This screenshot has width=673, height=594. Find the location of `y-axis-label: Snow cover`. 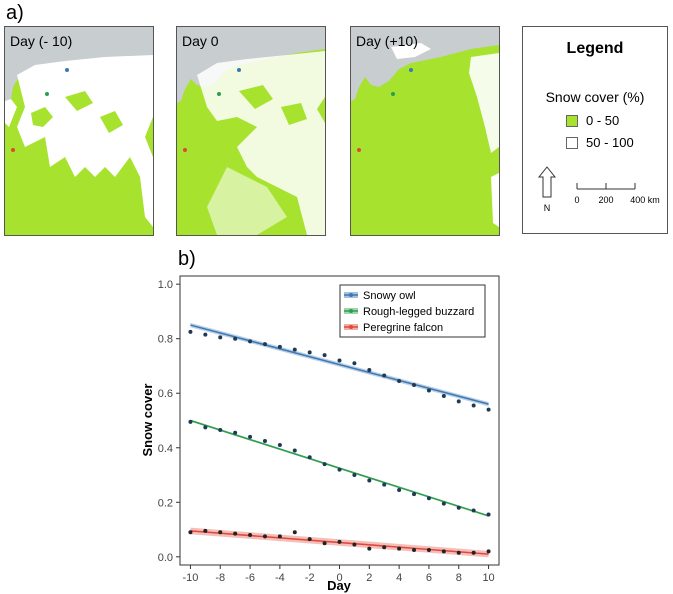

y-axis-label: Snow cover is located at coordinates (147, 420).